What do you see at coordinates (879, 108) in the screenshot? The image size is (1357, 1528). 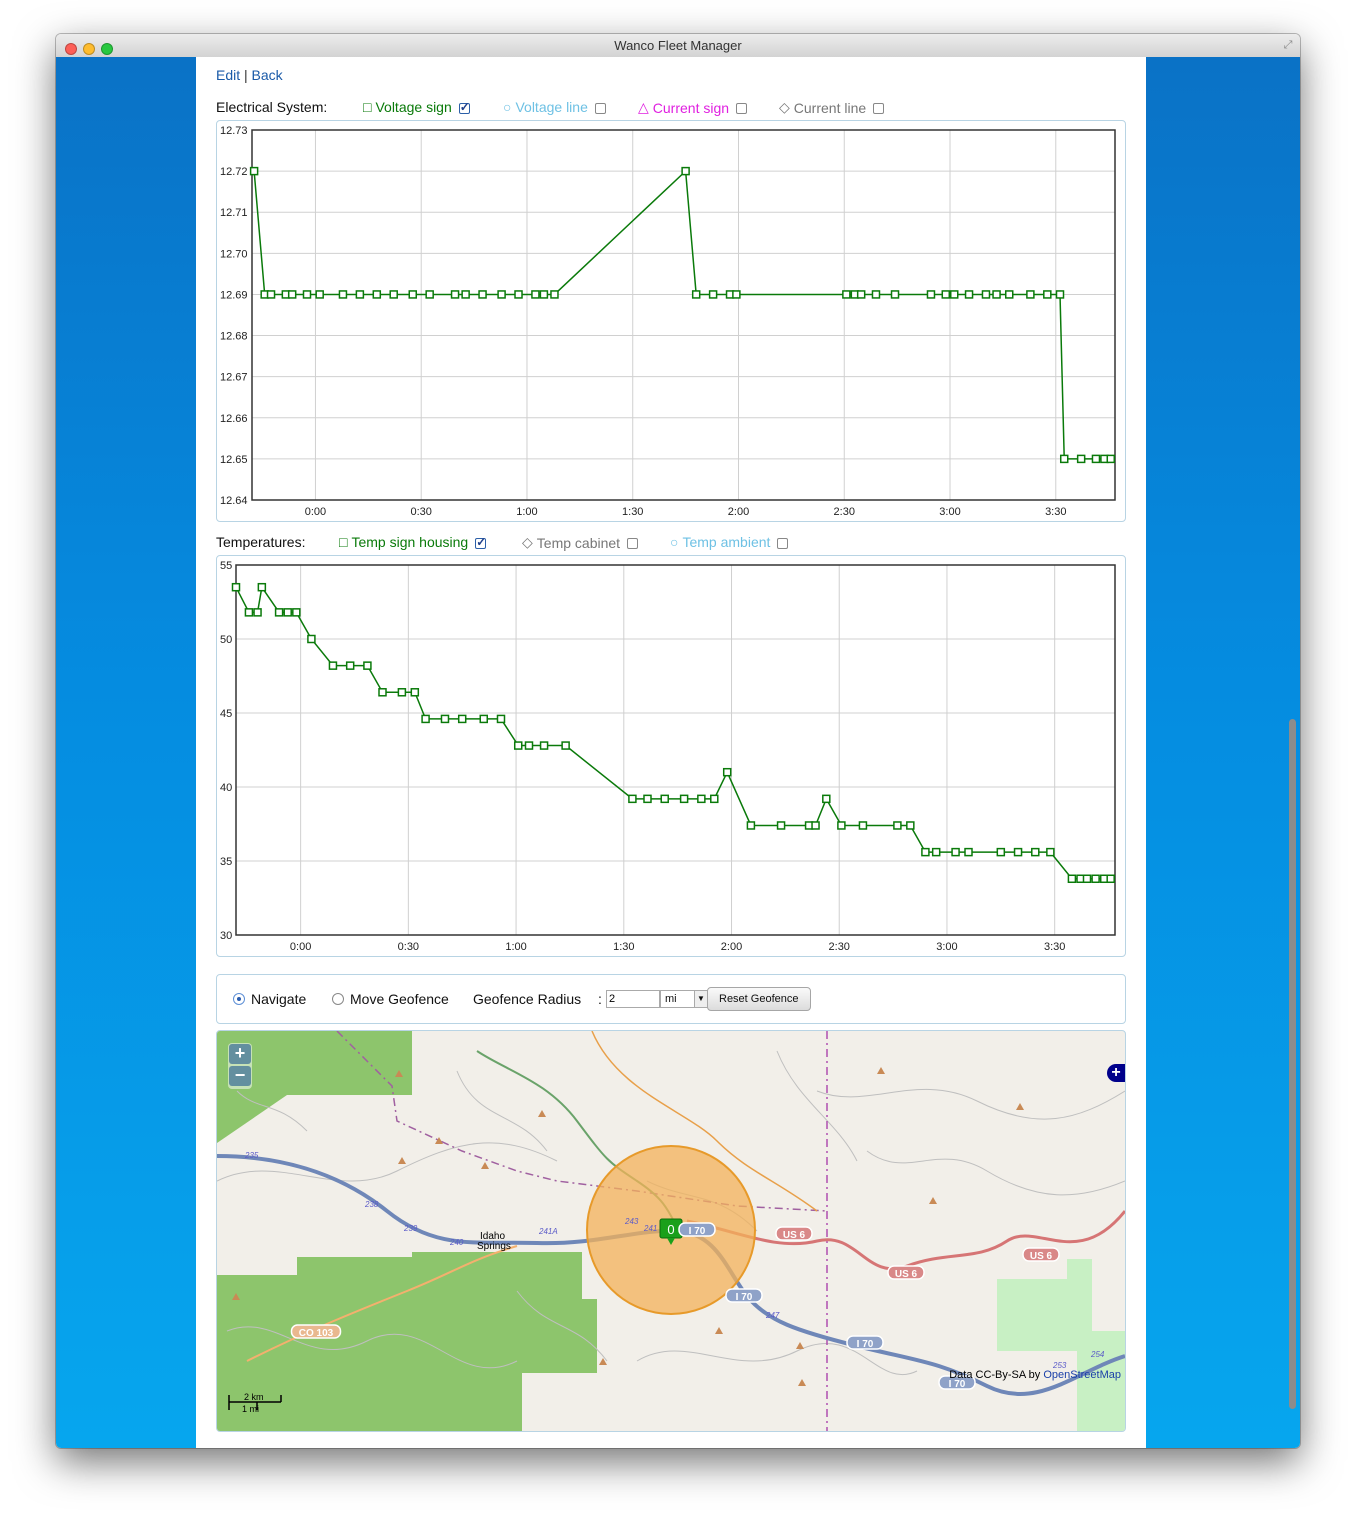 I see `current-line-checkbox` at bounding box center [879, 108].